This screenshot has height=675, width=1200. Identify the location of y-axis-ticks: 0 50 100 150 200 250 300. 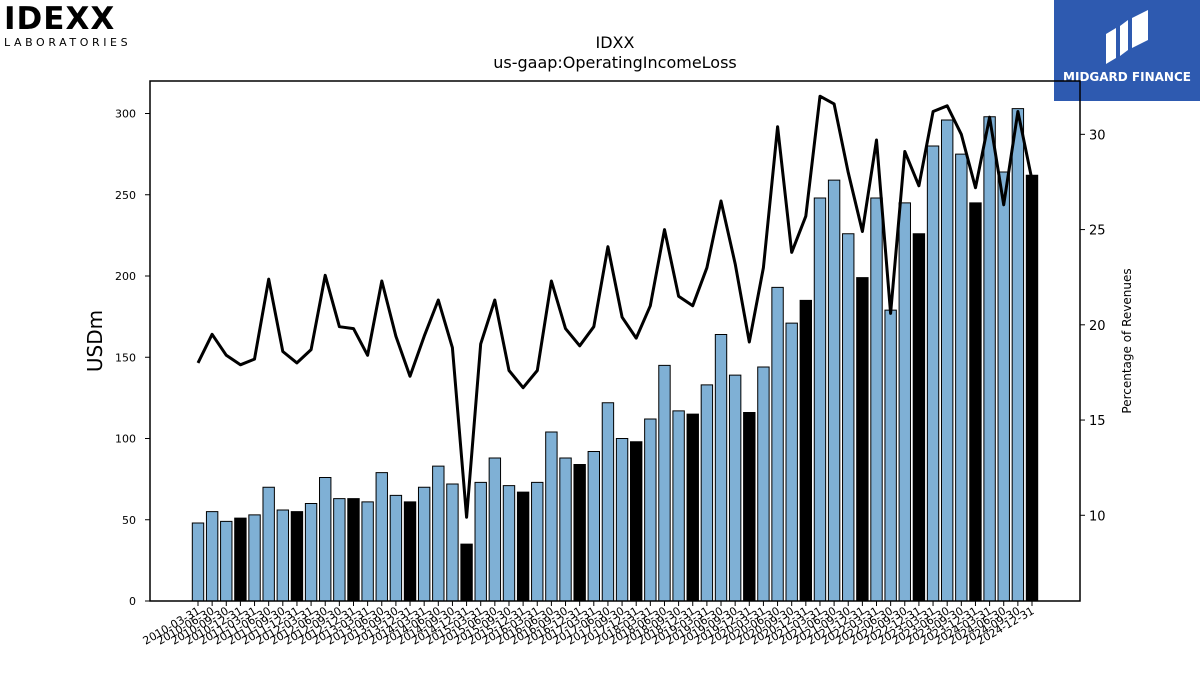
(132, 358).